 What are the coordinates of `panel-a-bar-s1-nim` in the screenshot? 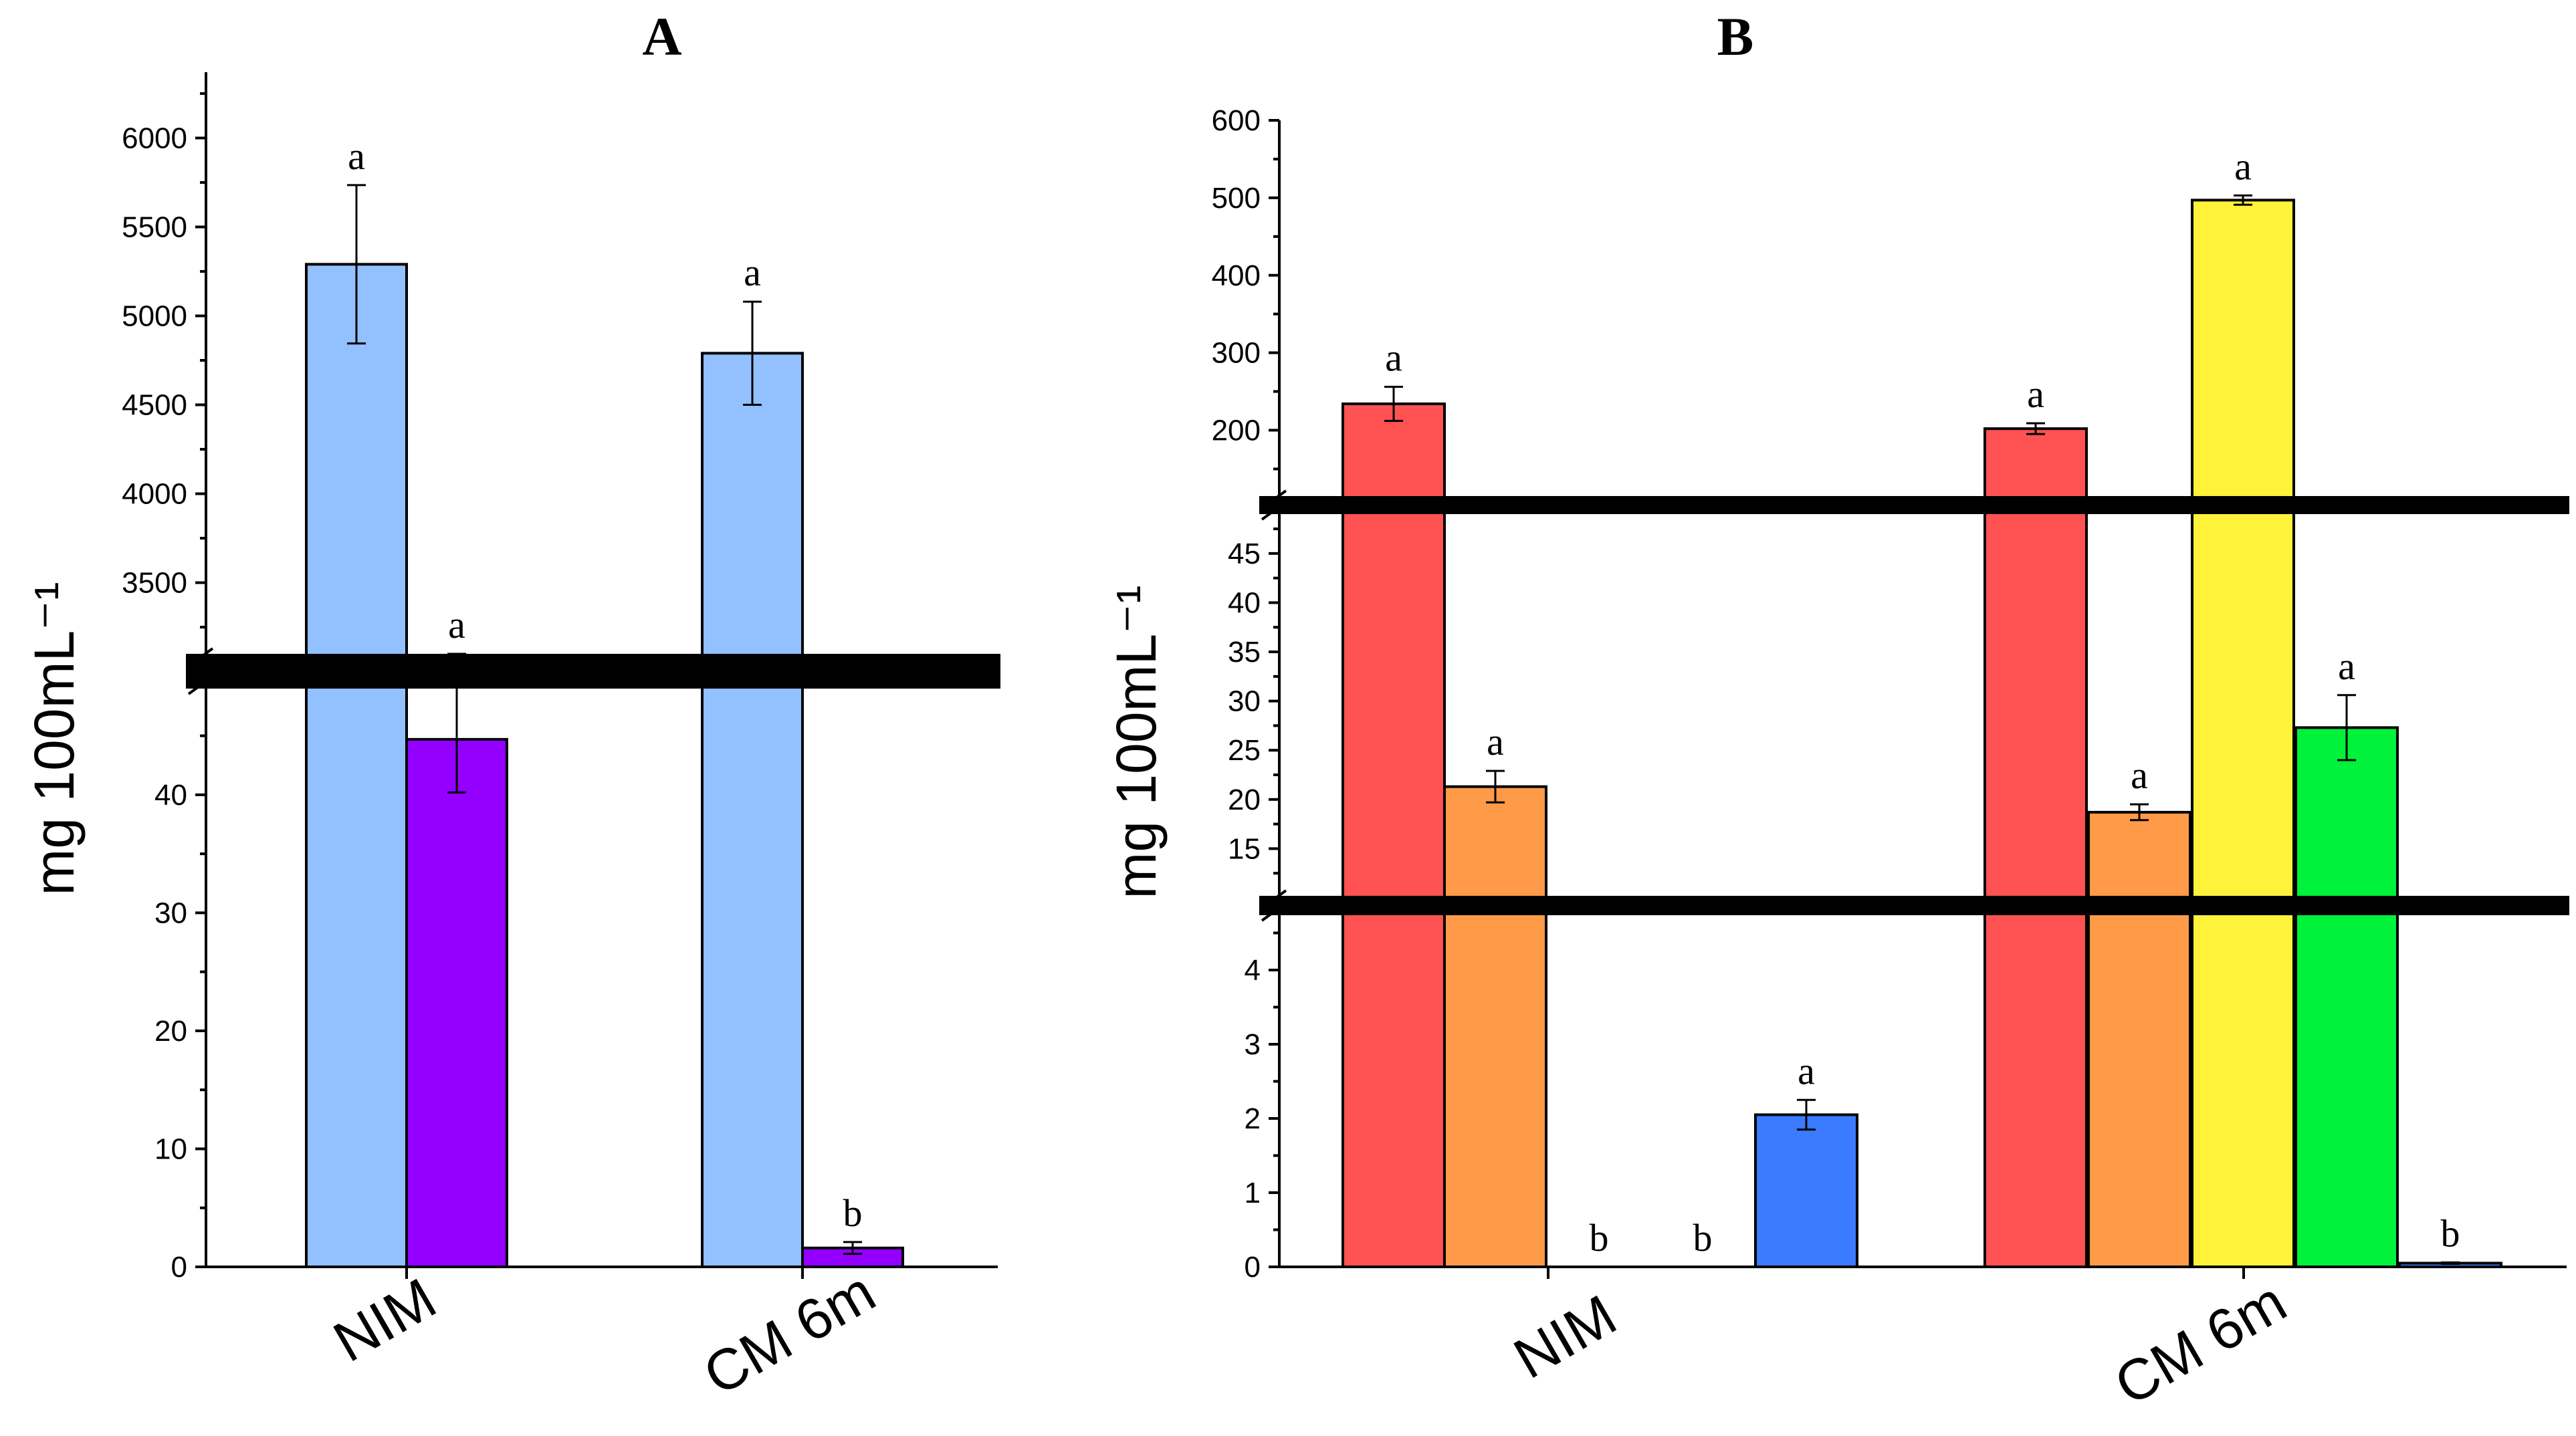 It's located at (357, 765).